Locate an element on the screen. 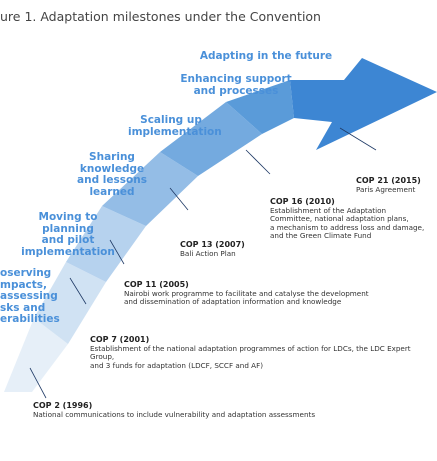  milestone-title: COP 21 (2015) is located at coordinates (388, 180).